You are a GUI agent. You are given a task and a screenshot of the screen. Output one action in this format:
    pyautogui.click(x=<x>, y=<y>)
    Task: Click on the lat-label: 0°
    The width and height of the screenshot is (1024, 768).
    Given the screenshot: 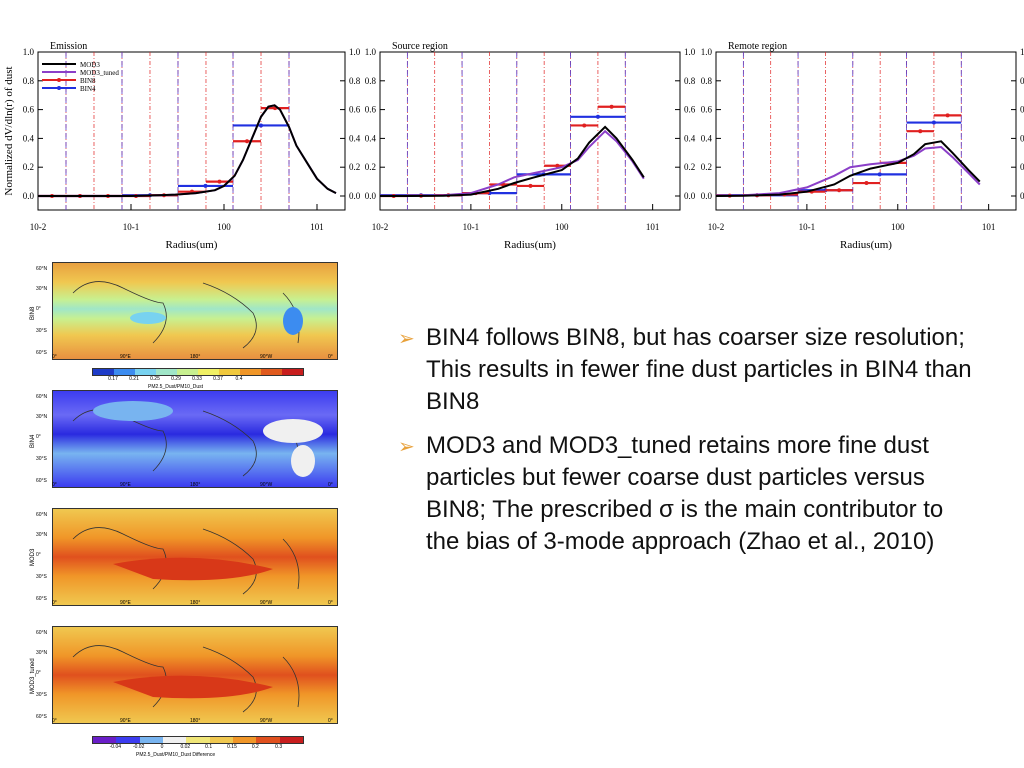 What is the action you would take?
    pyautogui.click(x=38, y=437)
    